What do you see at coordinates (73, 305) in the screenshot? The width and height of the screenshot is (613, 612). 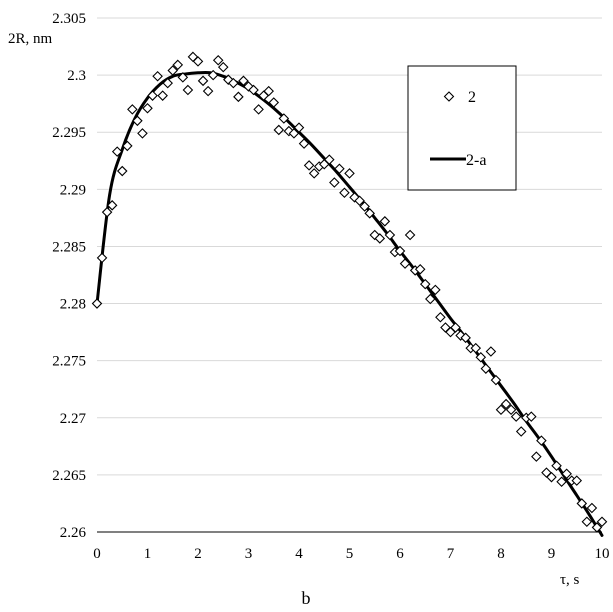 I see `y-tick-label: 2.28` at bounding box center [73, 305].